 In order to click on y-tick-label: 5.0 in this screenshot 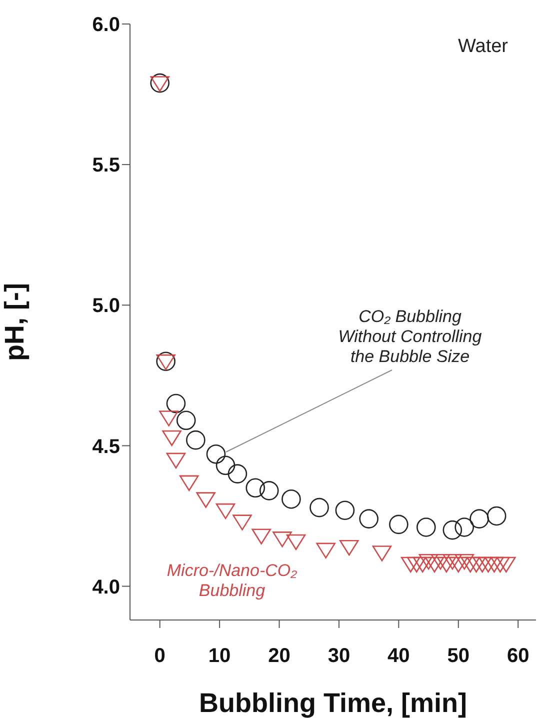, I will do `click(106, 306)`.